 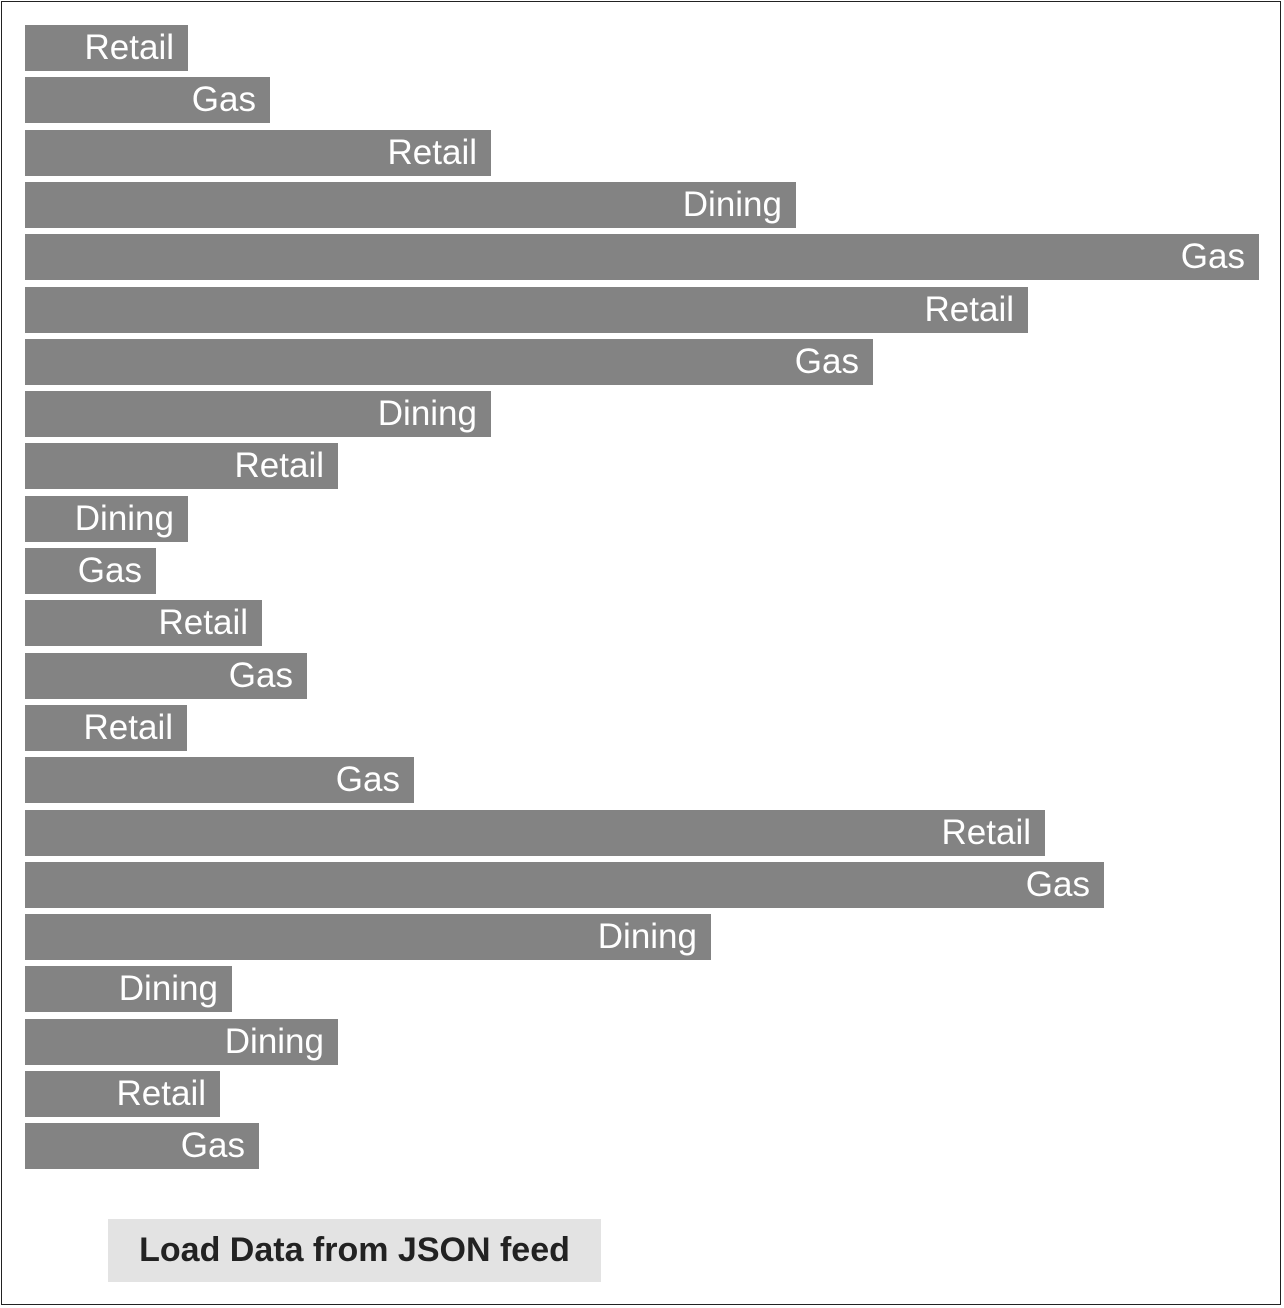 What do you see at coordinates (143, 623) in the screenshot?
I see `bar-12: Retail` at bounding box center [143, 623].